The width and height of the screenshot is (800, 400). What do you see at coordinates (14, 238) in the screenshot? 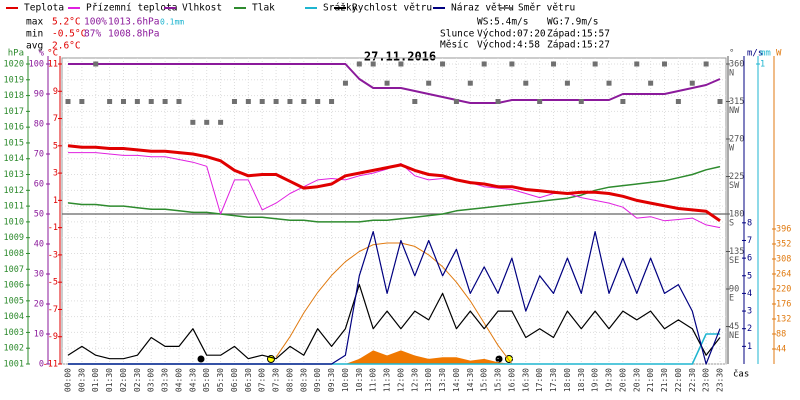
I see `y-tick-label: 1009` at bounding box center [14, 238].